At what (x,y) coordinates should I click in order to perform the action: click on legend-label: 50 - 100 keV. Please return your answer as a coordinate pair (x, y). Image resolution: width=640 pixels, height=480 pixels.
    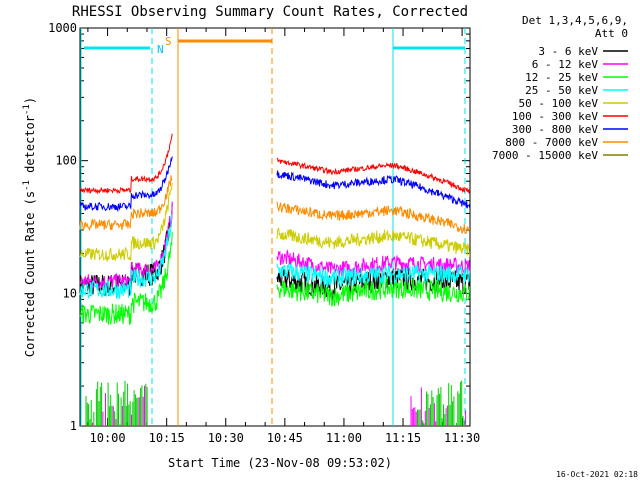
    Looking at the image, I should click on (559, 103).